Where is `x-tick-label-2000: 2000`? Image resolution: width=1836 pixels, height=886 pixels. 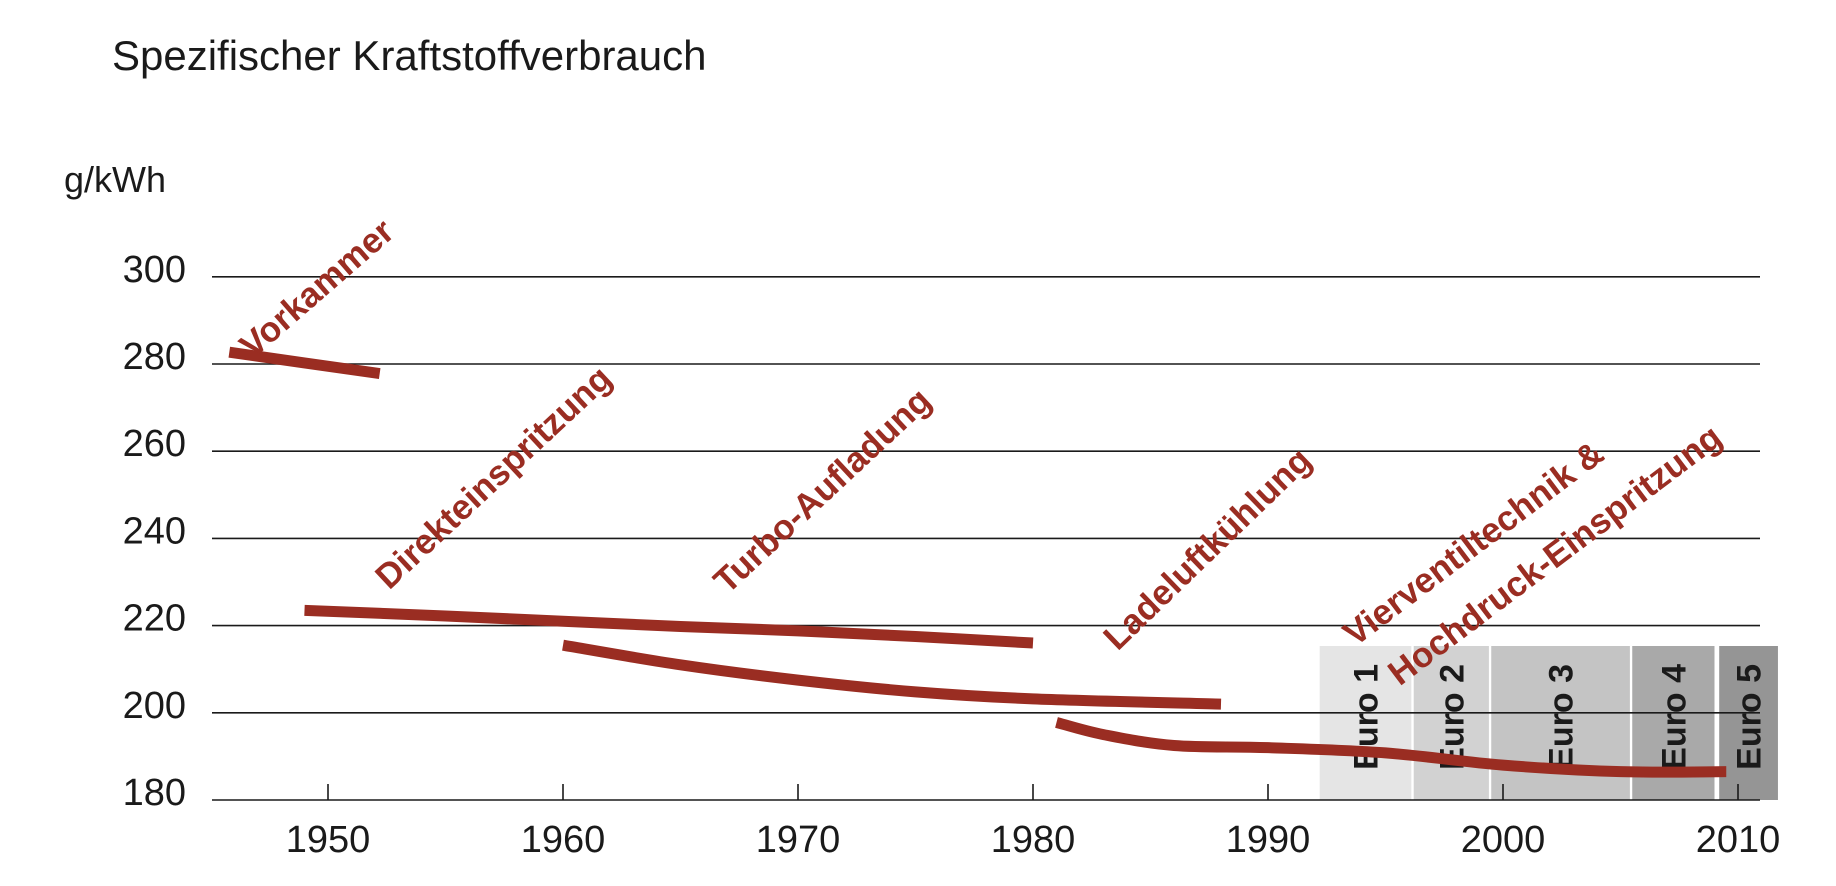
x-tick-label-2000: 2000 is located at coordinates (1503, 840).